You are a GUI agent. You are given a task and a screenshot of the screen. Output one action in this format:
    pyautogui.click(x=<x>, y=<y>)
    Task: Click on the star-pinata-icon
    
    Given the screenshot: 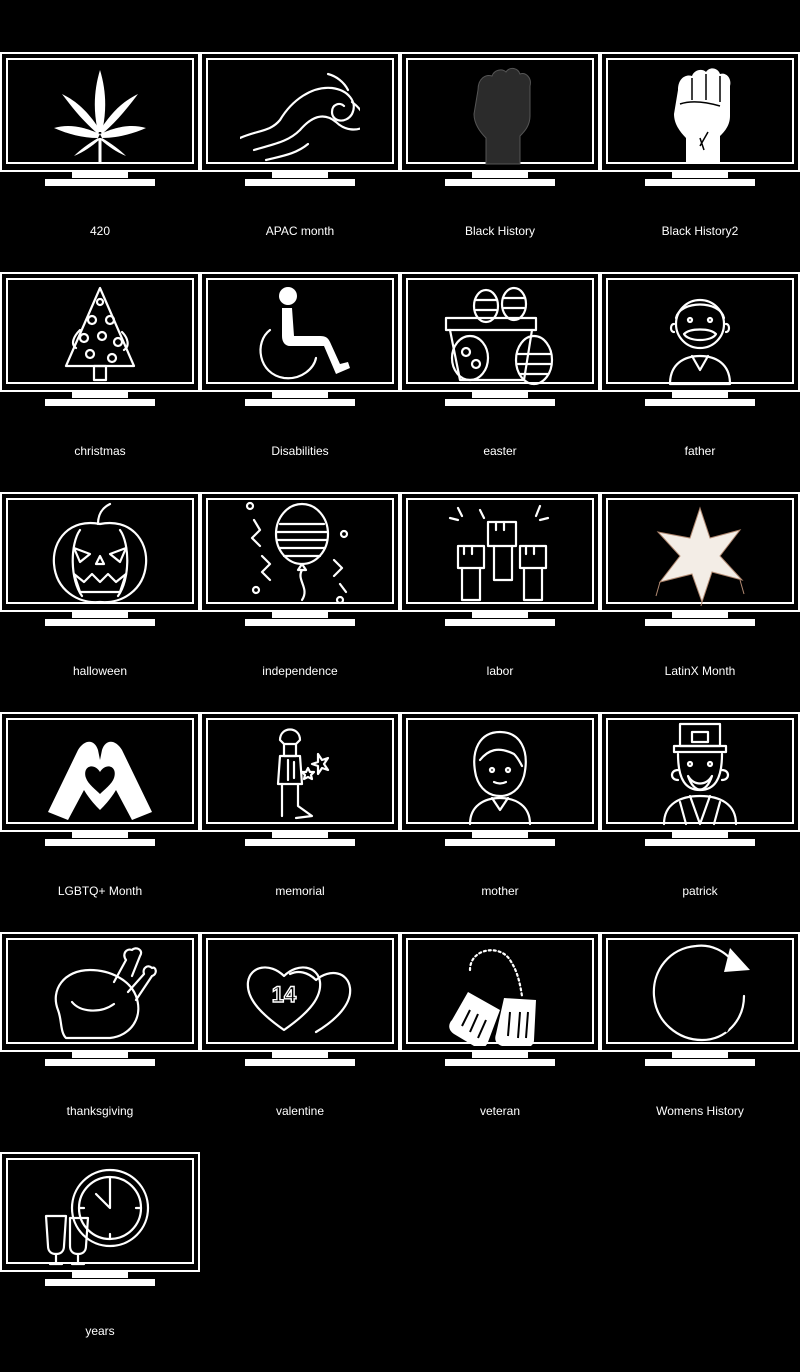 What is the action you would take?
    pyautogui.click(x=700, y=556)
    